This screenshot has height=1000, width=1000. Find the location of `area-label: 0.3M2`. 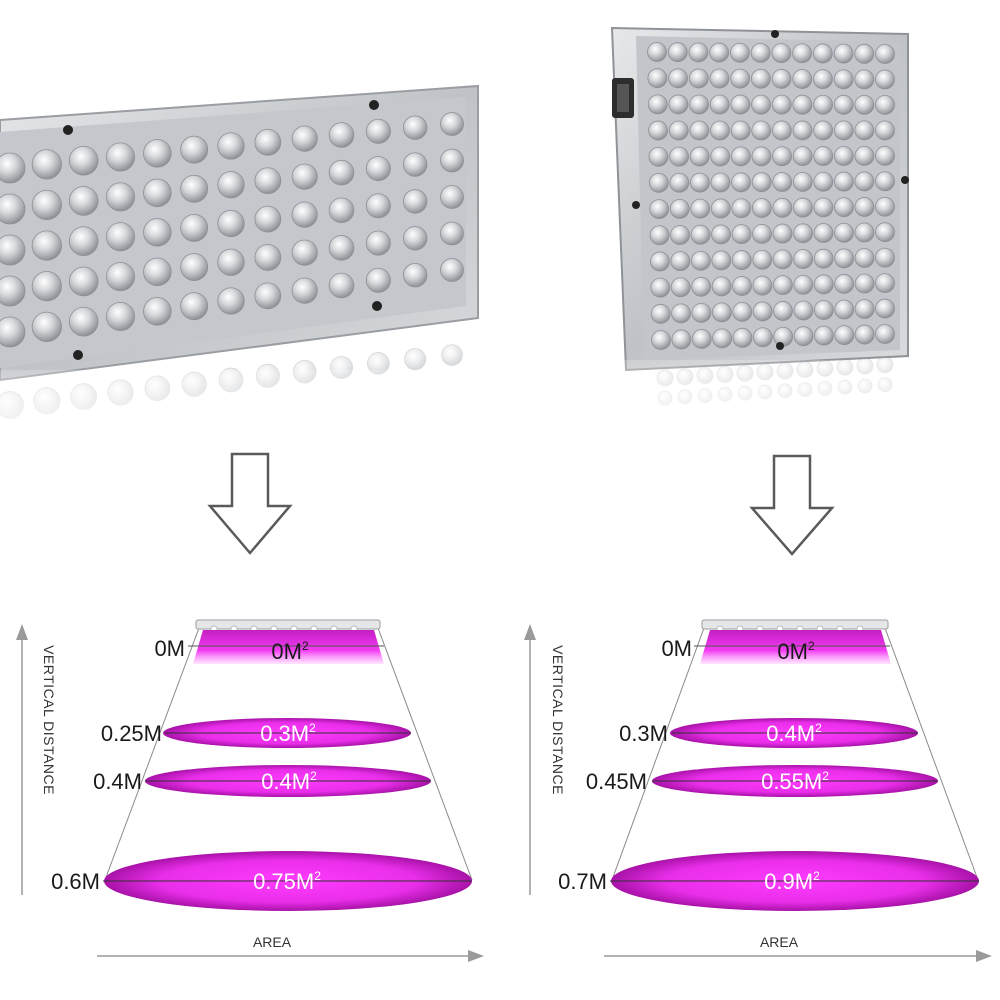

area-label: 0.3M2 is located at coordinates (288, 733).